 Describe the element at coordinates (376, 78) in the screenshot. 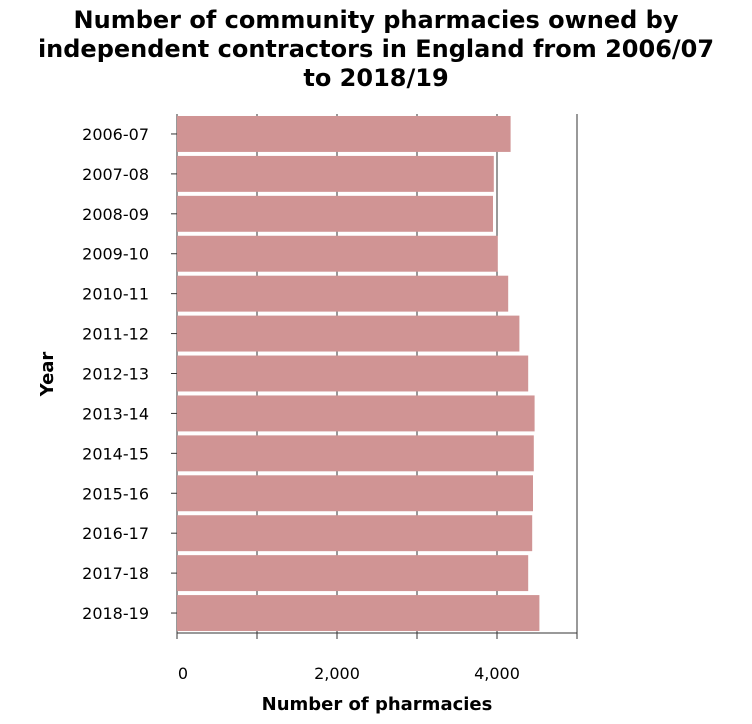

I see `chart-title-line-3: to 2018/19` at that location.